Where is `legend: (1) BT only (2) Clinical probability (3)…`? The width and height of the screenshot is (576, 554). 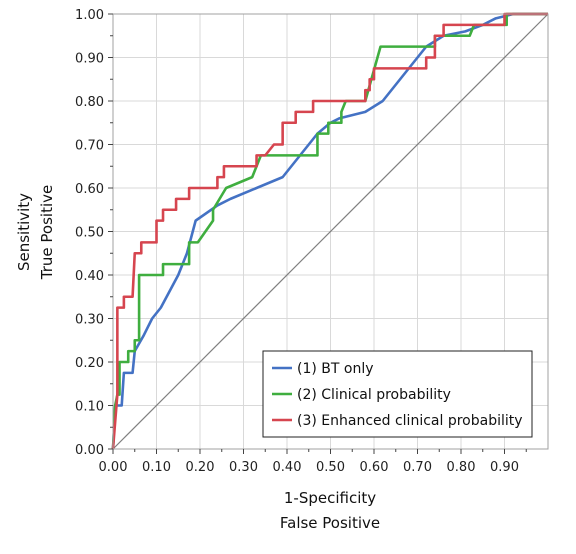 legend: (1) BT only (2) Clinical probability (3)… is located at coordinates (397, 394).